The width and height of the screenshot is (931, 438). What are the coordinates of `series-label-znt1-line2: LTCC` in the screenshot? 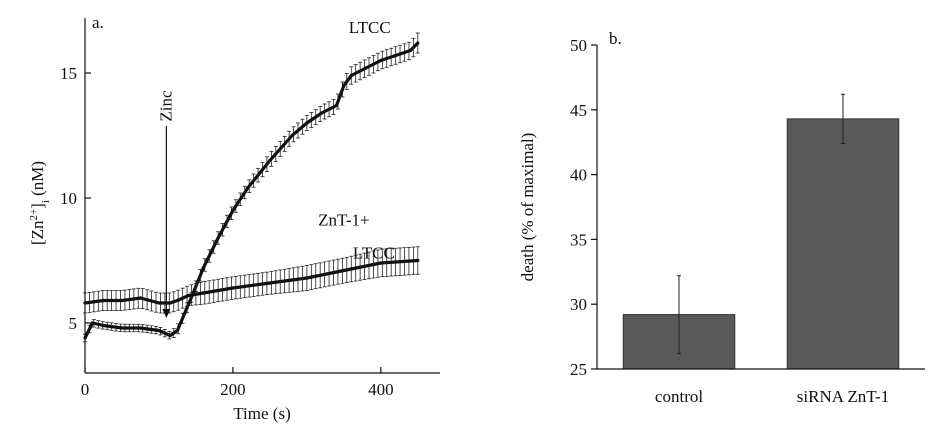 It's located at (374, 253).